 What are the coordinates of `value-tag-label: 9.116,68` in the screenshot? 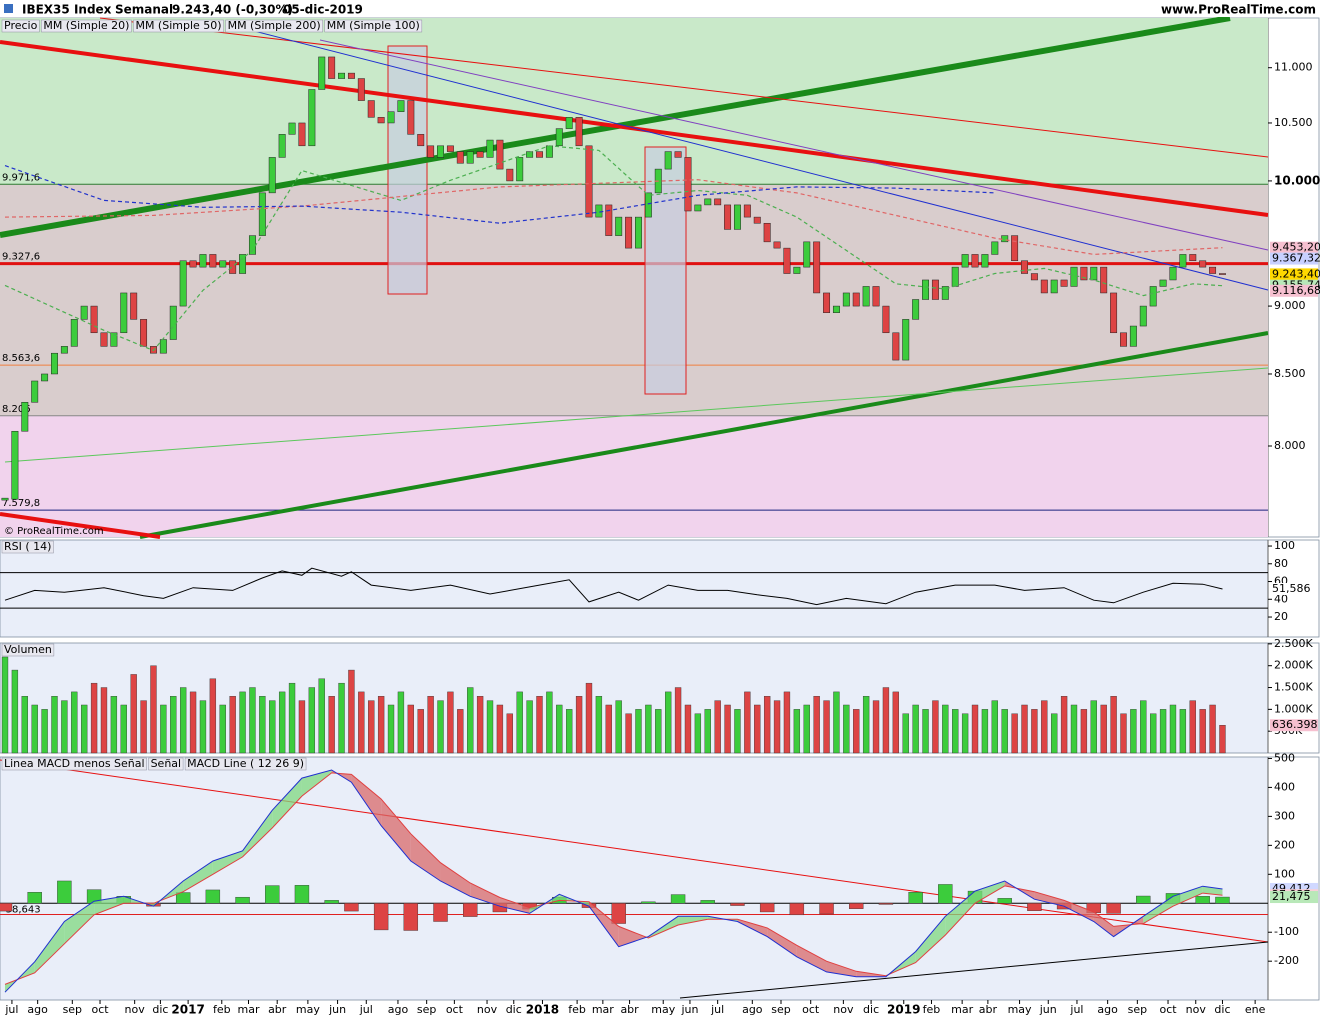 It's located at (1296, 290).